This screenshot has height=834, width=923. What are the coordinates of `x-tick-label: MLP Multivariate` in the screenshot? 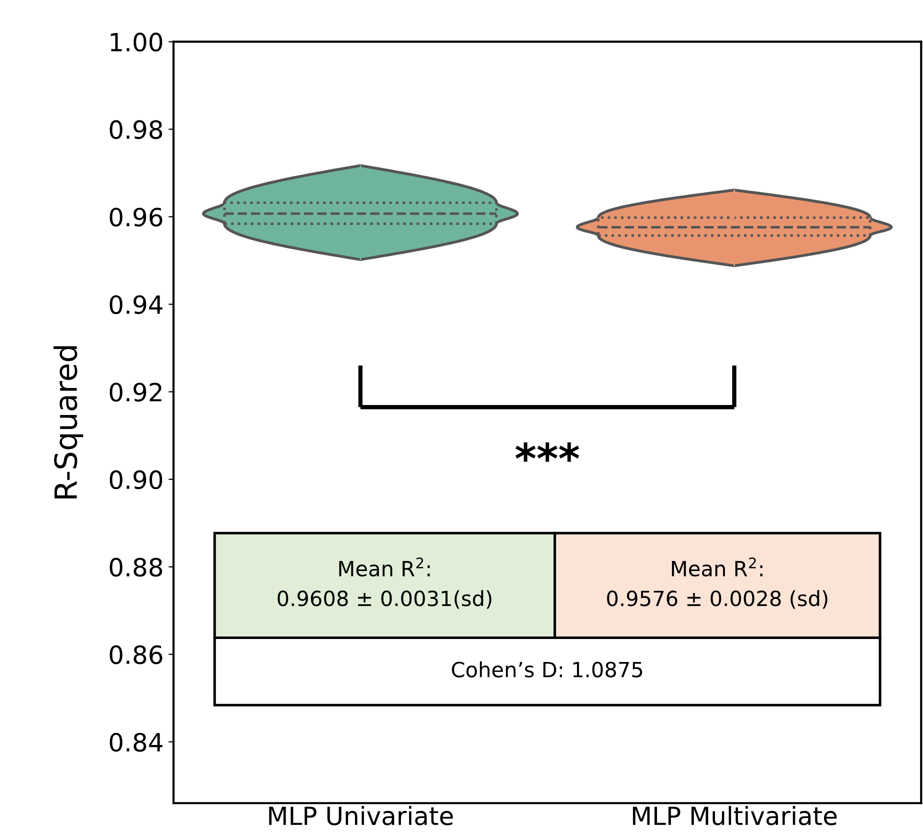 It's located at (734, 816).